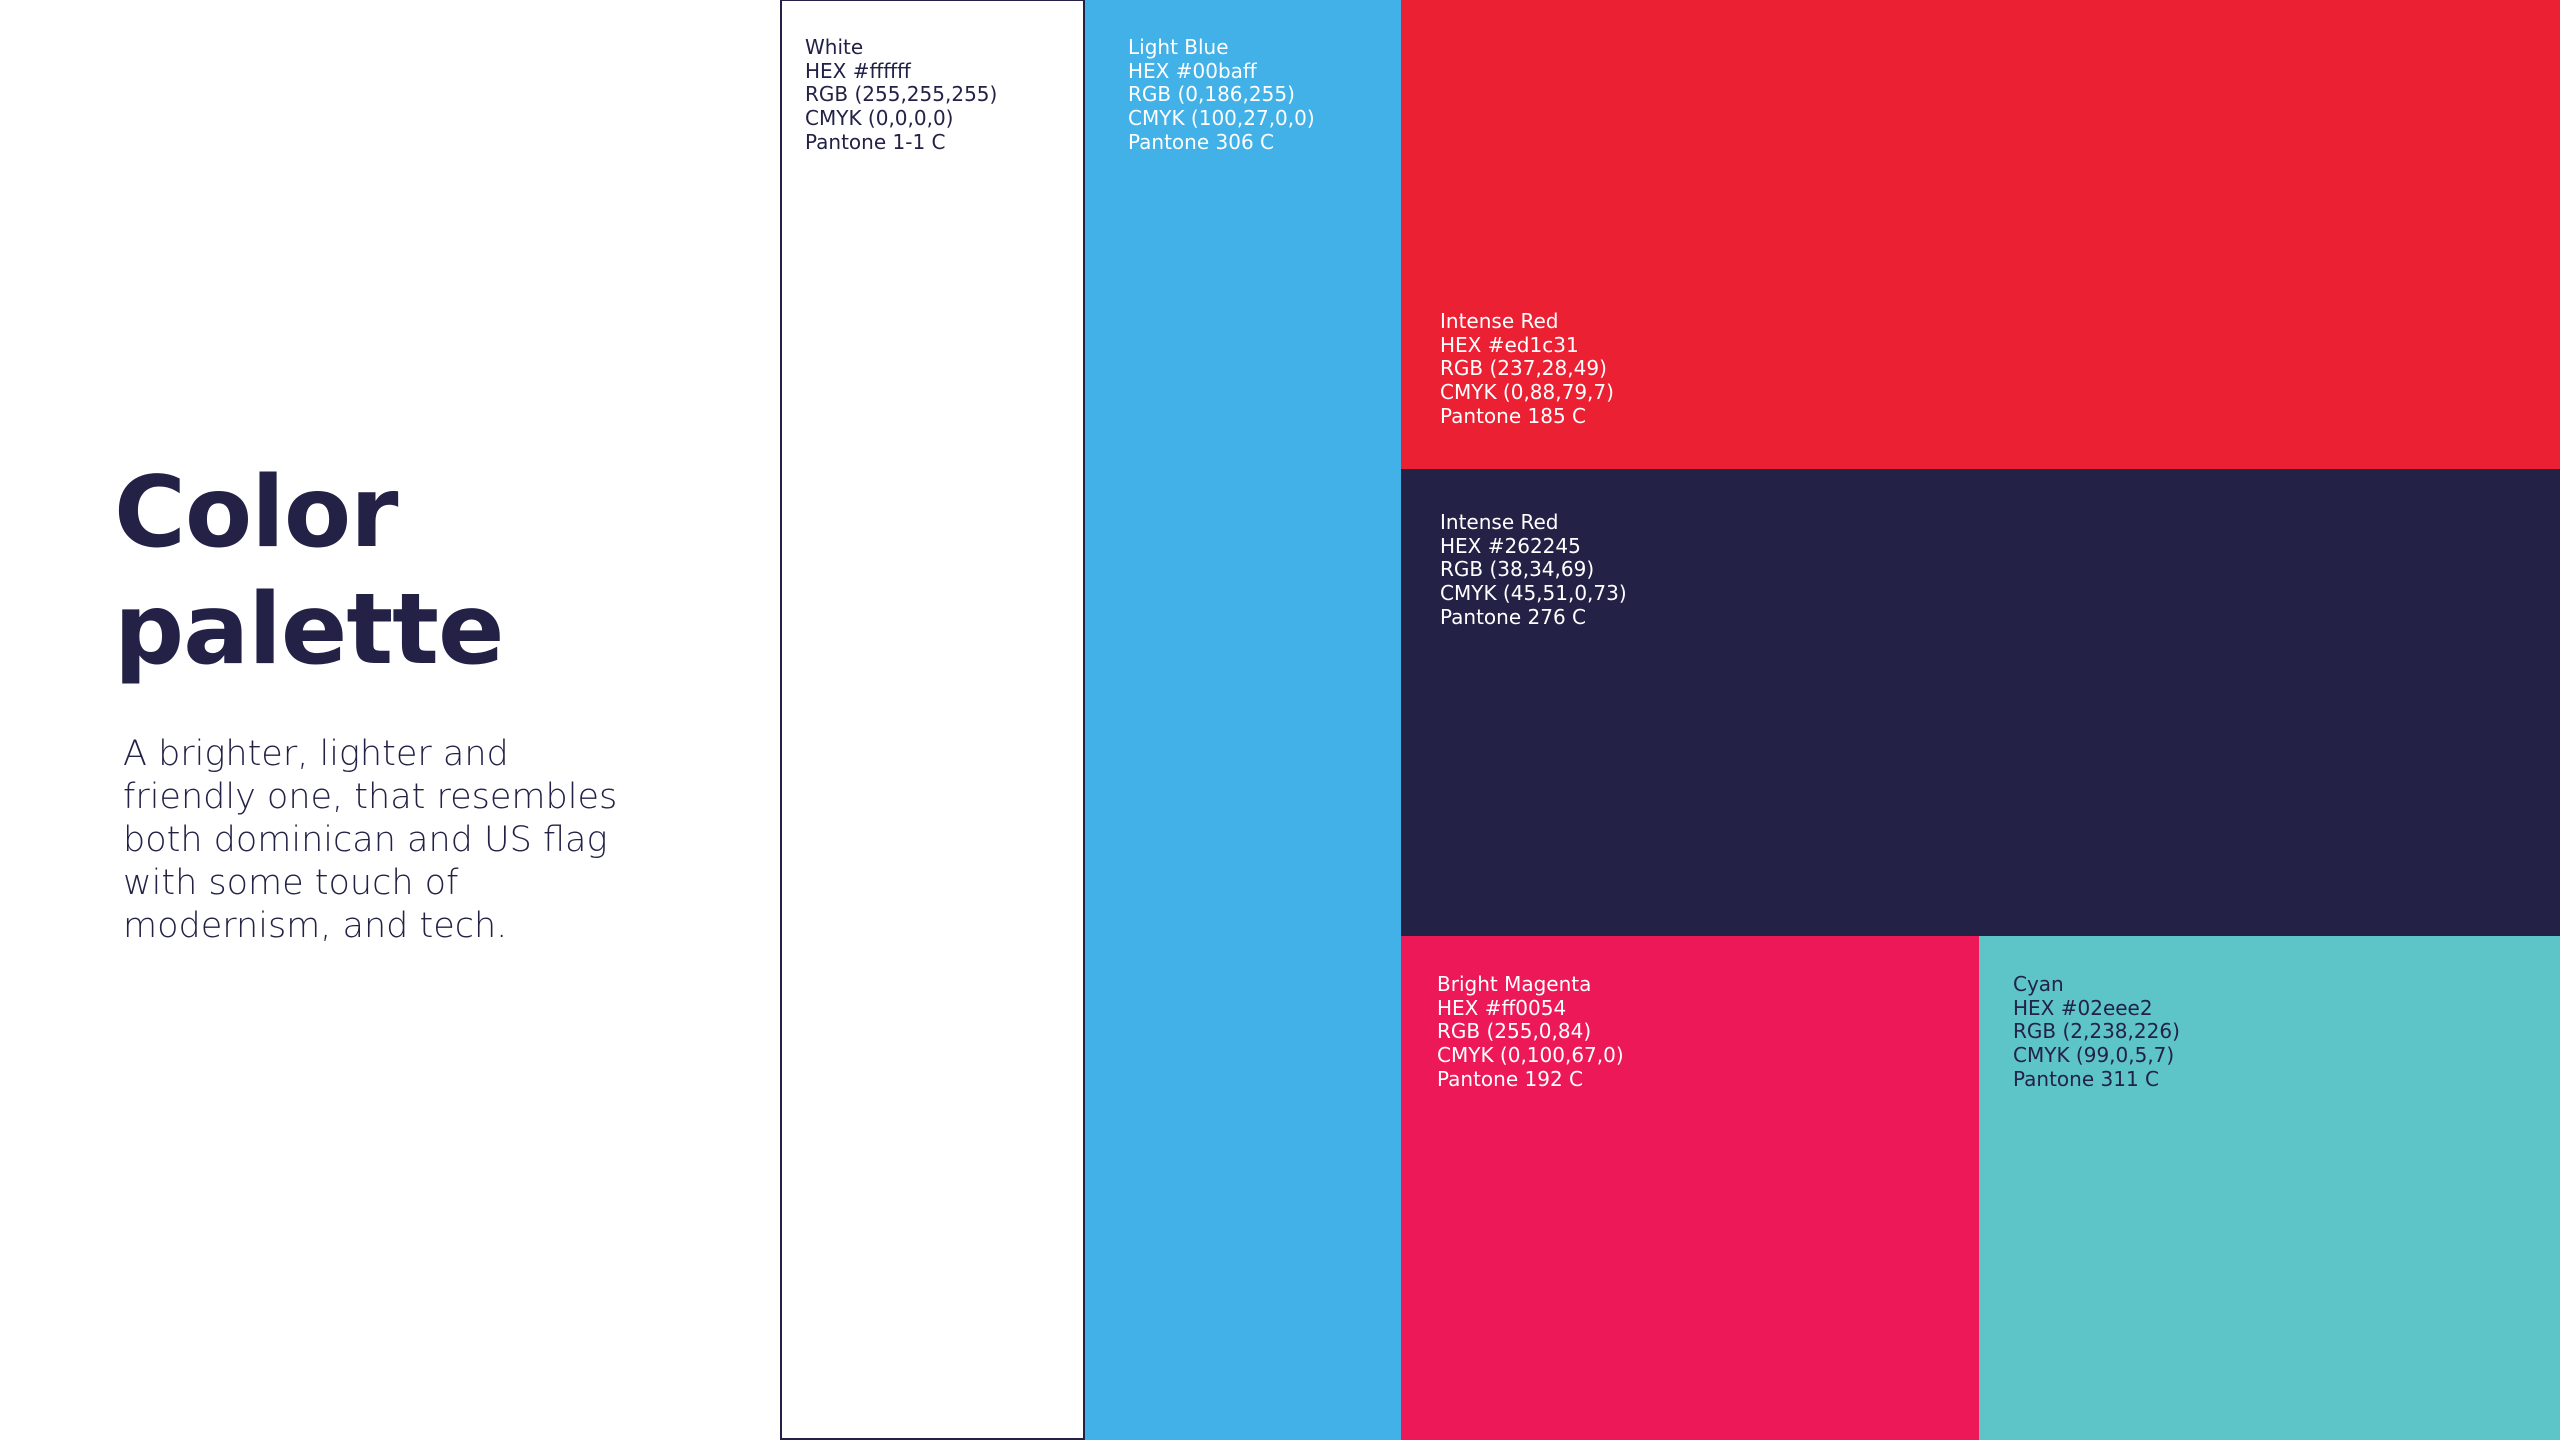 The image size is (2560, 1440). What do you see at coordinates (1201, 141) in the screenshot?
I see `swatch-text: Pantone 306 C` at bounding box center [1201, 141].